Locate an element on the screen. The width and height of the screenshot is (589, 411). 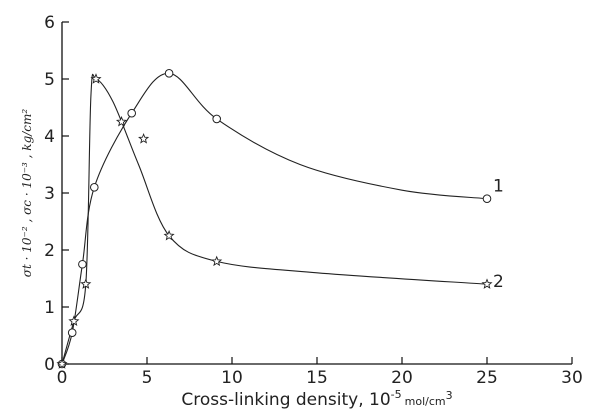
series-2-label: 2 is located at coordinates (498, 282).